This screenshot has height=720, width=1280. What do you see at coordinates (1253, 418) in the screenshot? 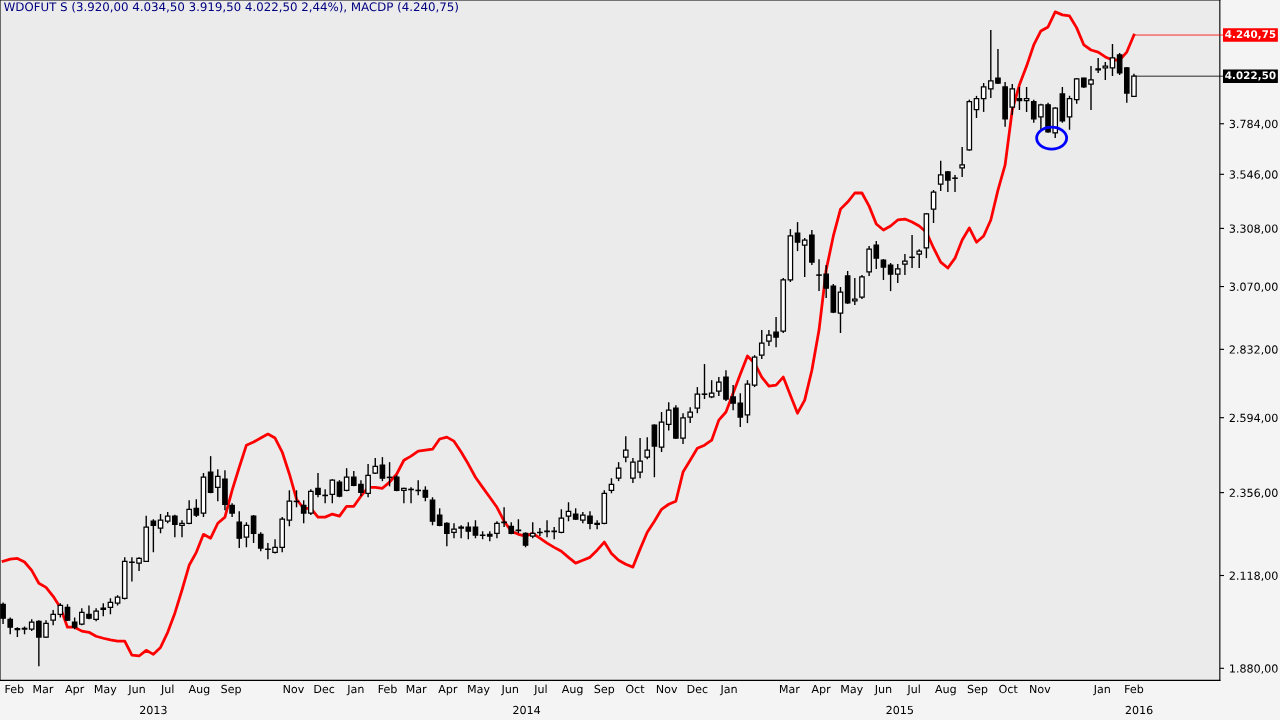
I see `y-tick-label: 2.594,00` at bounding box center [1253, 418].